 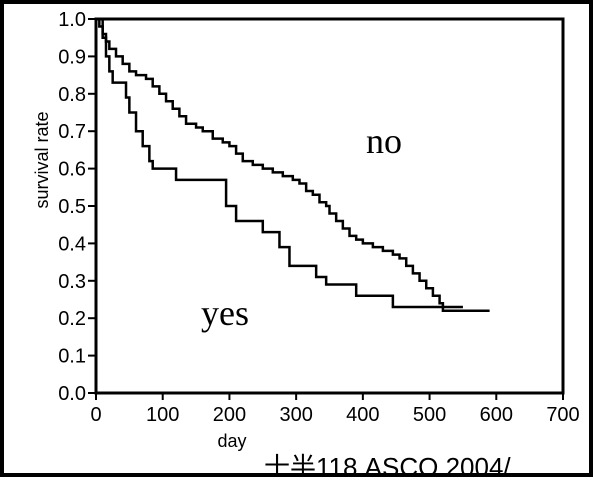 I want to click on y-tick-label: 0.1, so click(x=72, y=357).